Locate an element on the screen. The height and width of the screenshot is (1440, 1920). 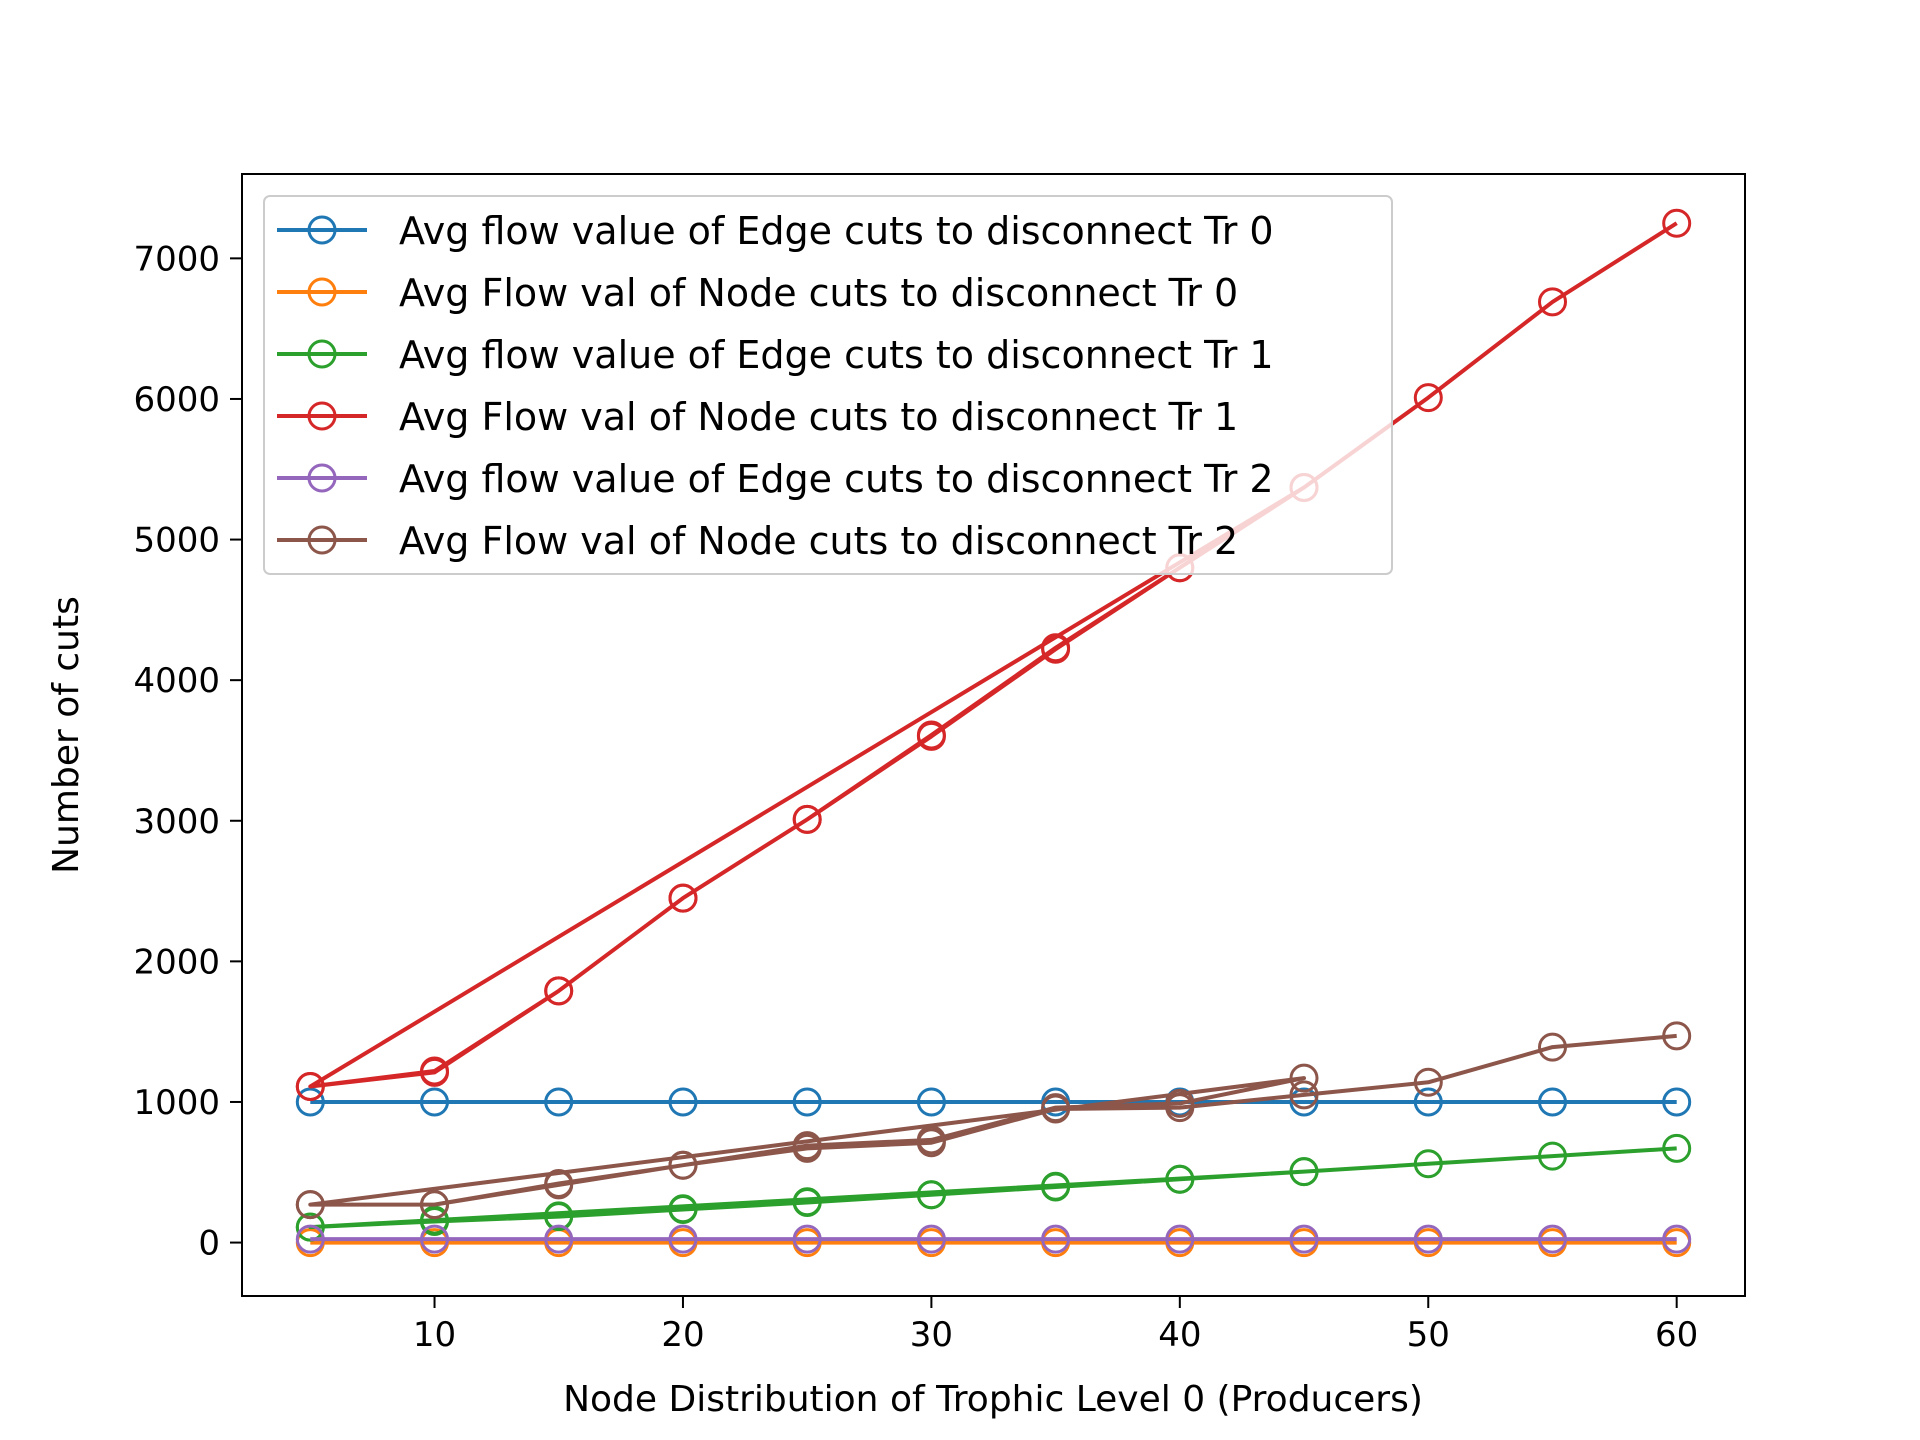
y-tick-label-5: 5000 is located at coordinates (176, 541).